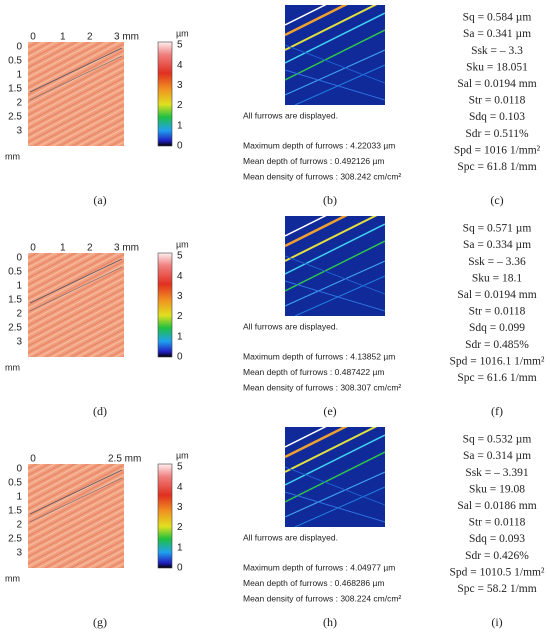 This screenshot has width=550, height=635. What do you see at coordinates (497, 67) in the screenshot?
I see `roughness-parameter: Sku = 18.051` at bounding box center [497, 67].